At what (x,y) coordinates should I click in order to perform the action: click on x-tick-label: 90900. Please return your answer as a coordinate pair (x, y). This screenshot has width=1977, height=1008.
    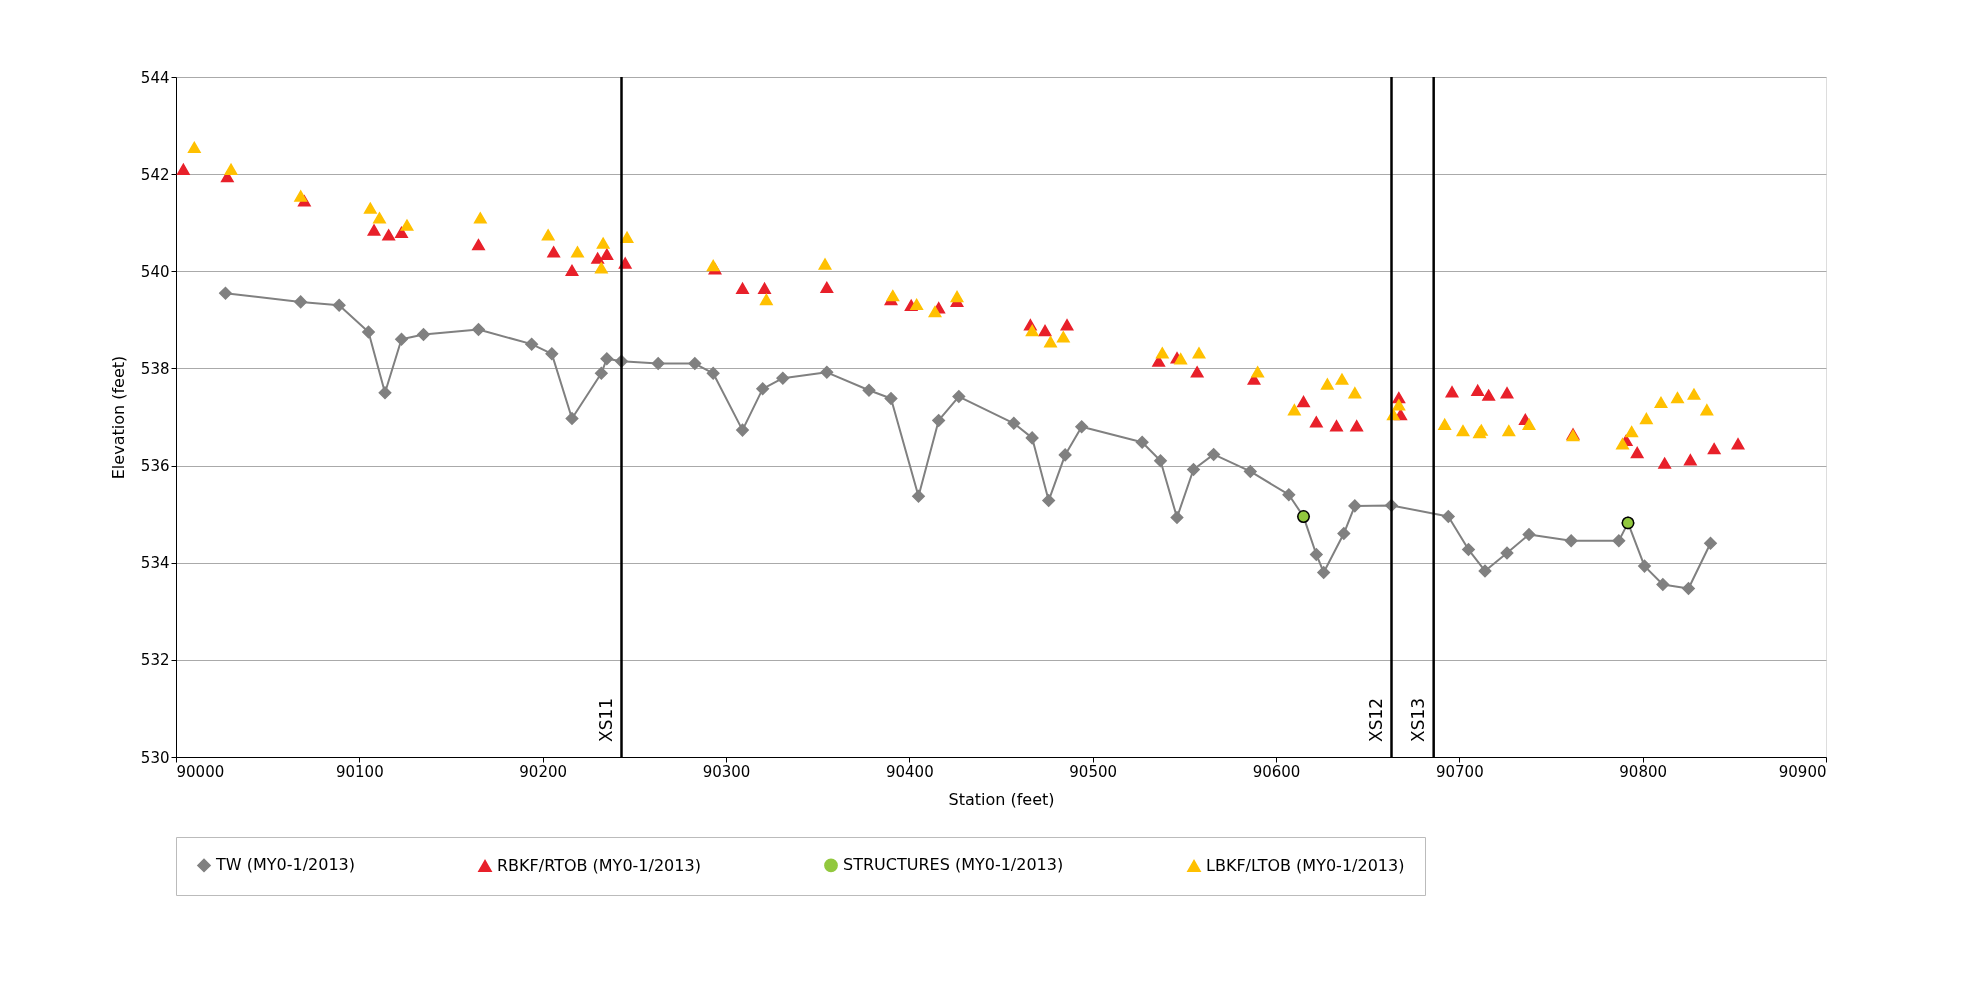
    Looking at the image, I should click on (1802, 771).